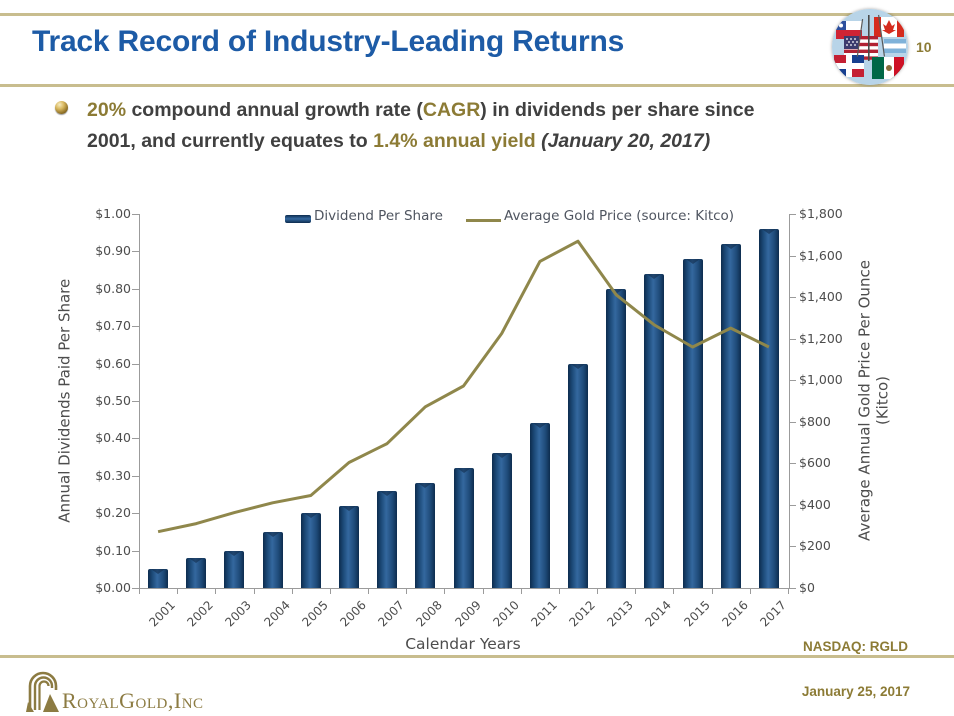  I want to click on x-axis-year-label: 2008, so click(429, 614).